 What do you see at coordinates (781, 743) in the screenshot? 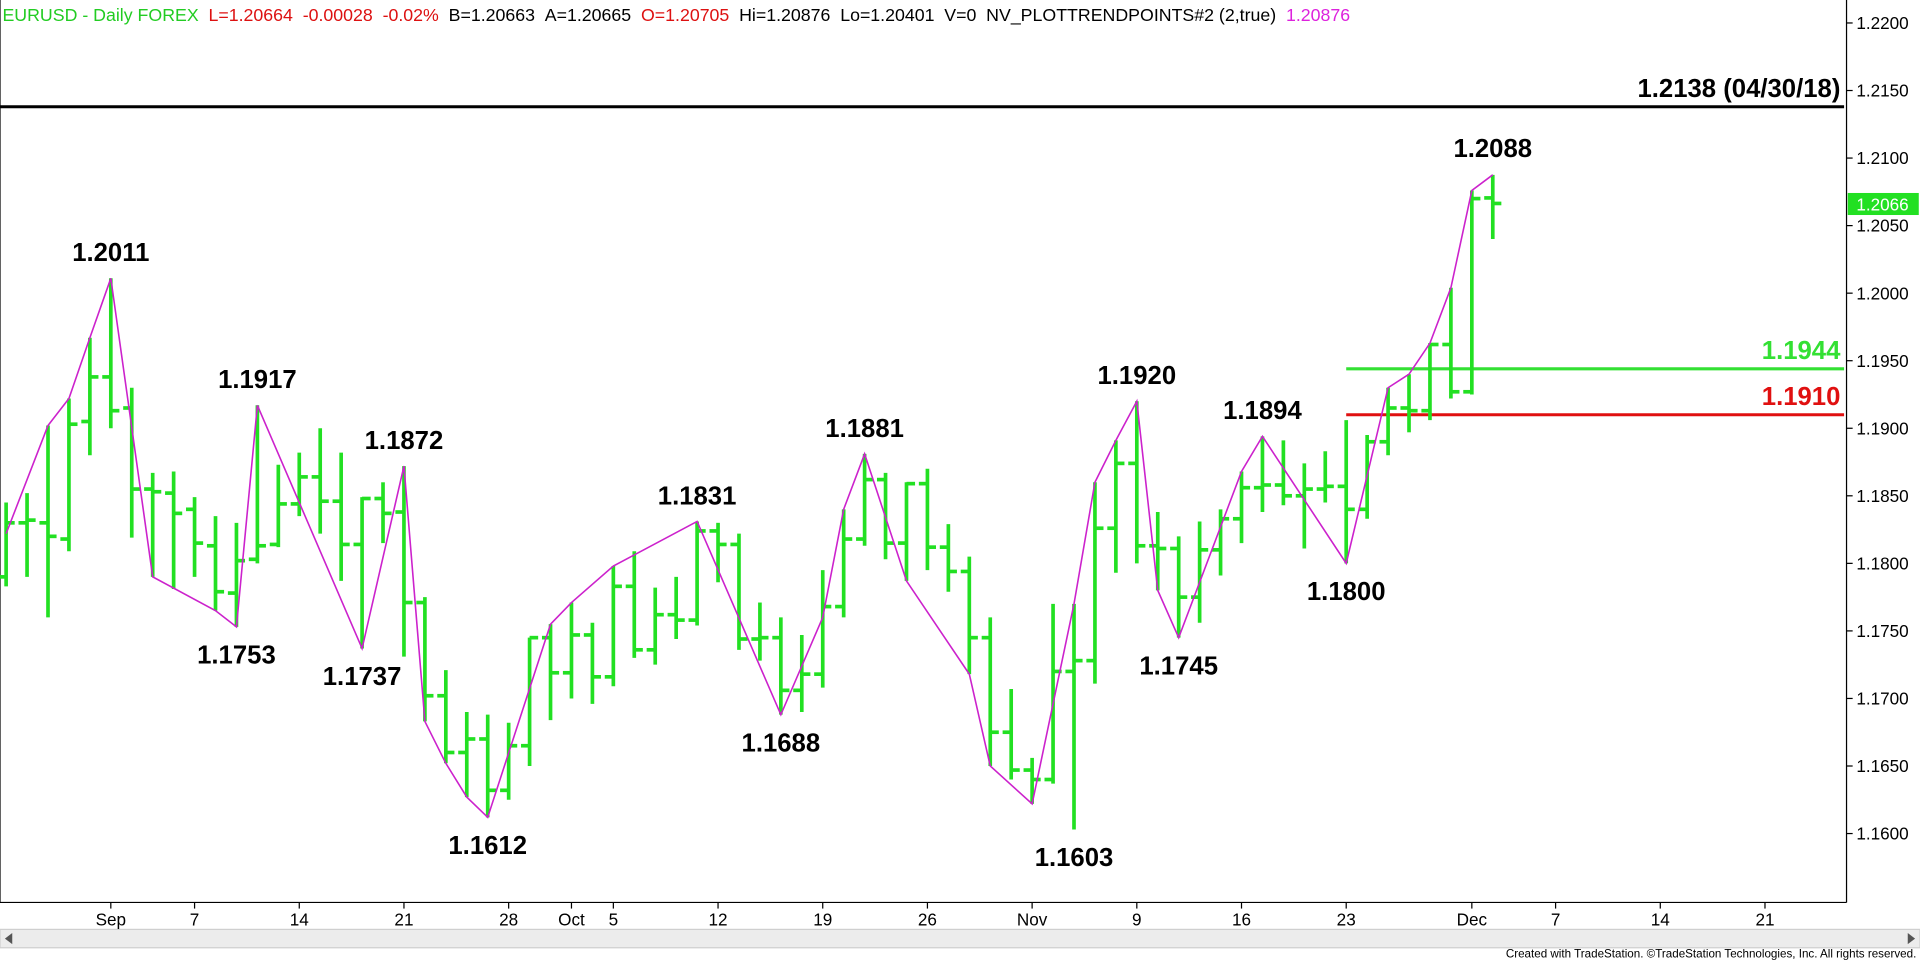
I see `pivot-label: 1.1688` at bounding box center [781, 743].